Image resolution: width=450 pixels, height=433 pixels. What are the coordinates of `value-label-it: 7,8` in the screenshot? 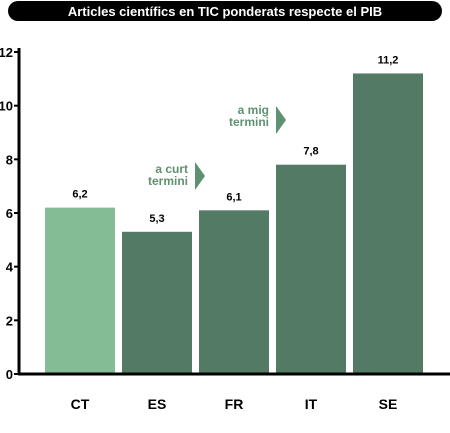 It's located at (310, 152).